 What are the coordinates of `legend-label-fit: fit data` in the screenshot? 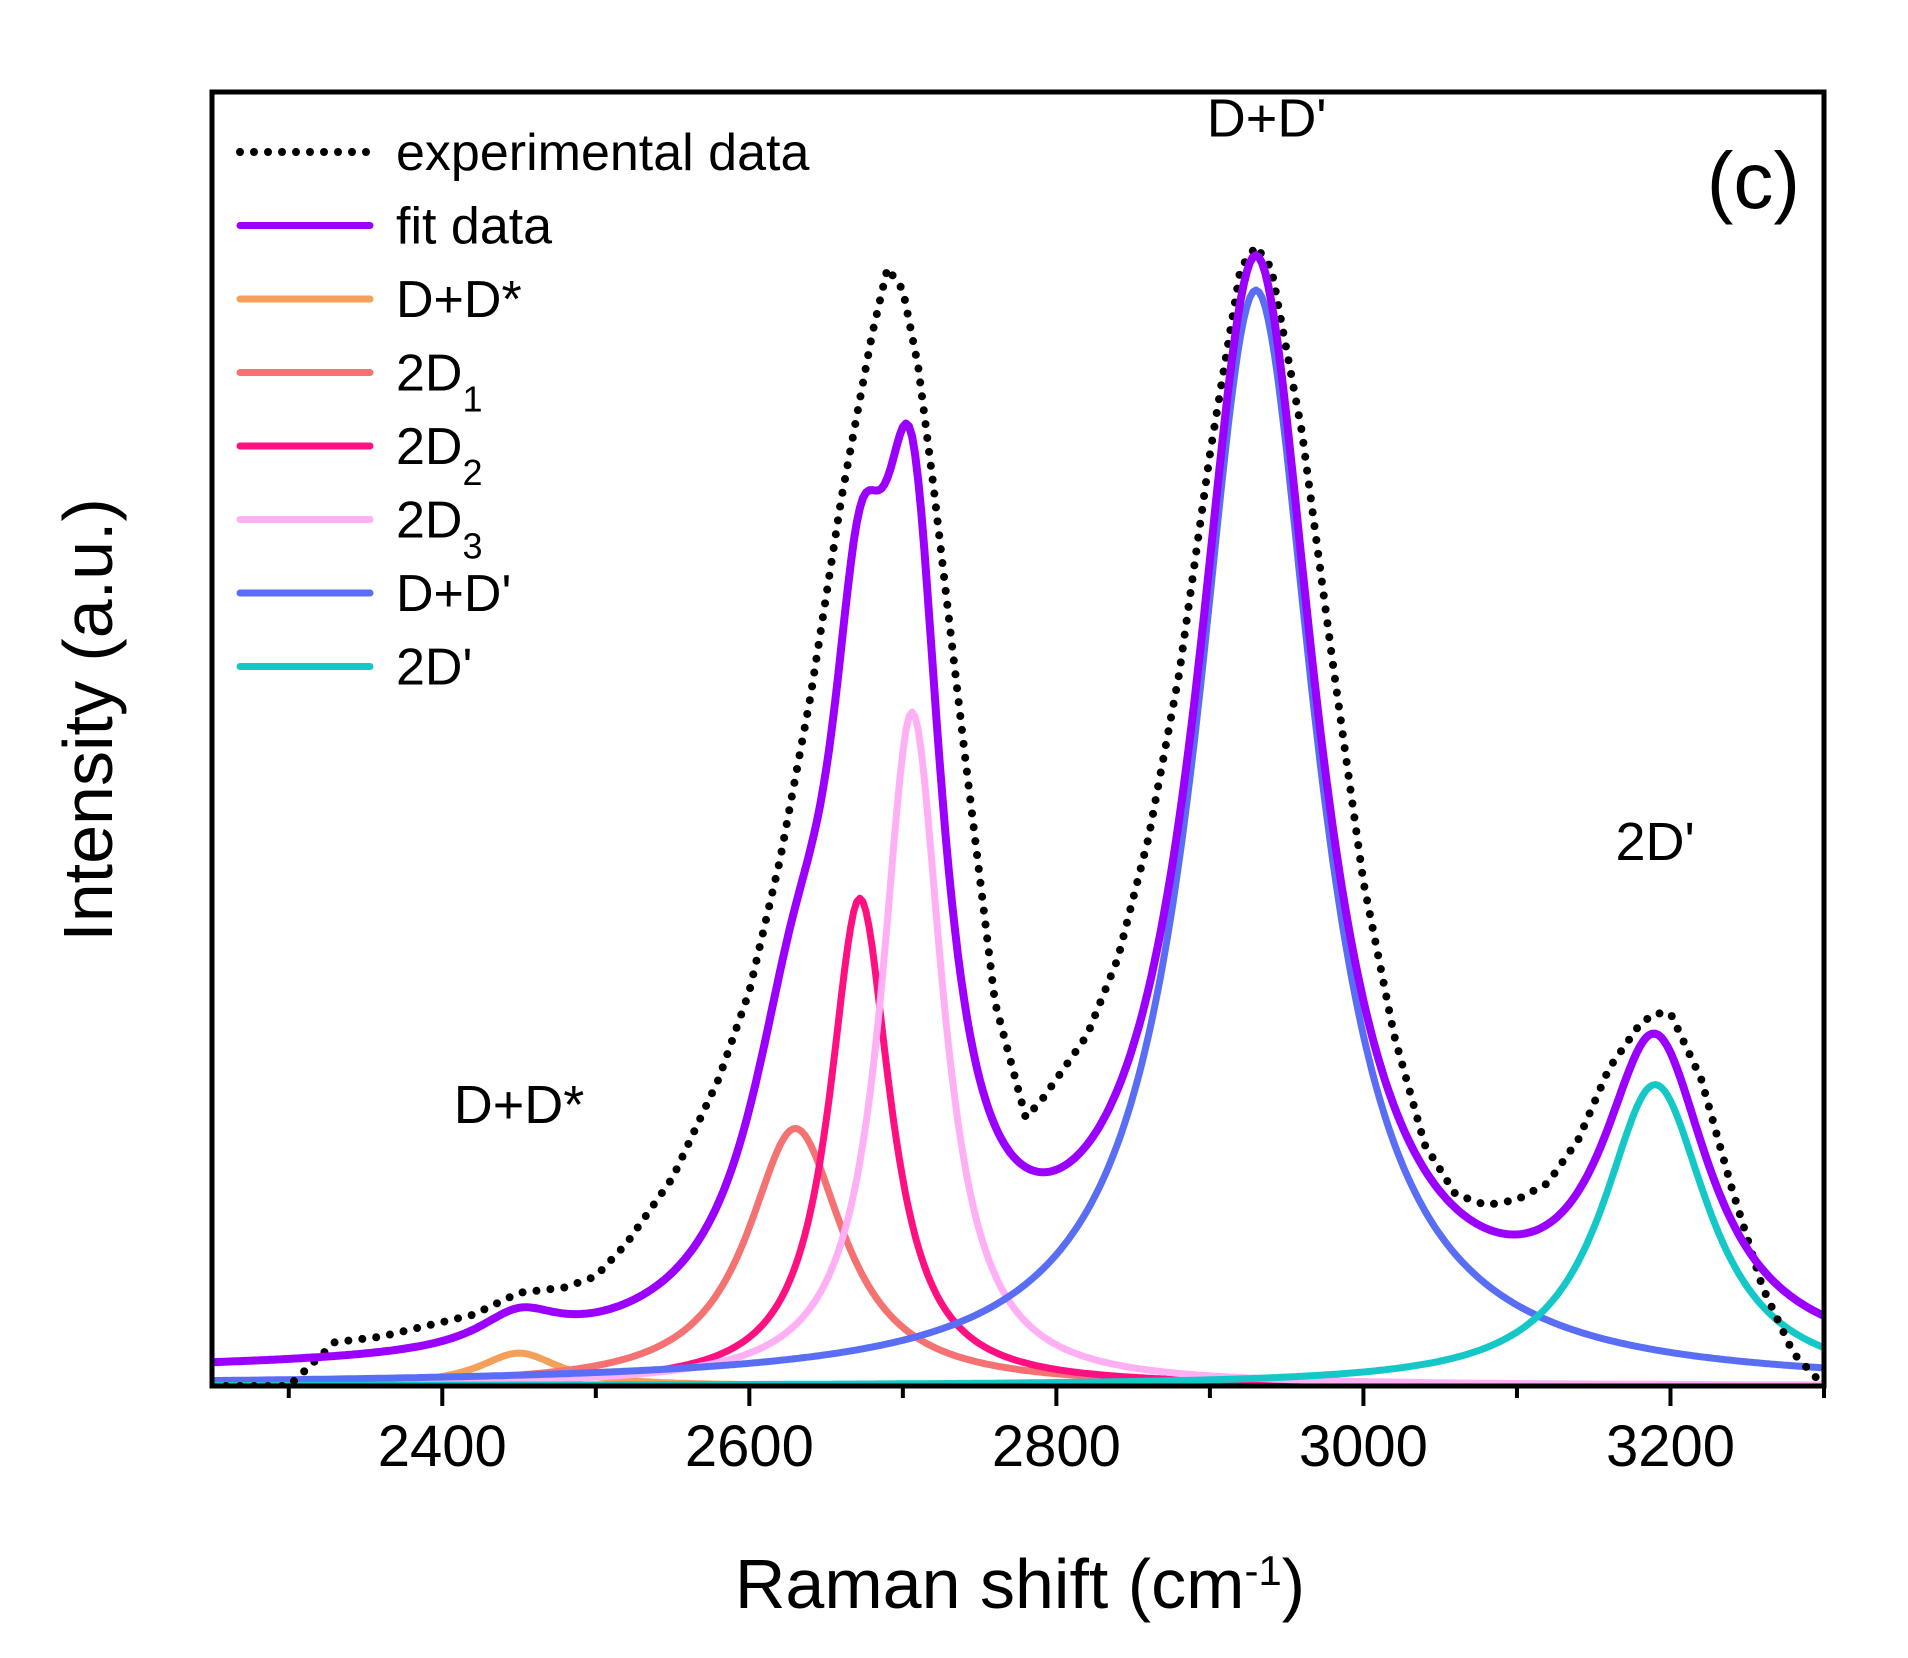 It's located at (474, 227).